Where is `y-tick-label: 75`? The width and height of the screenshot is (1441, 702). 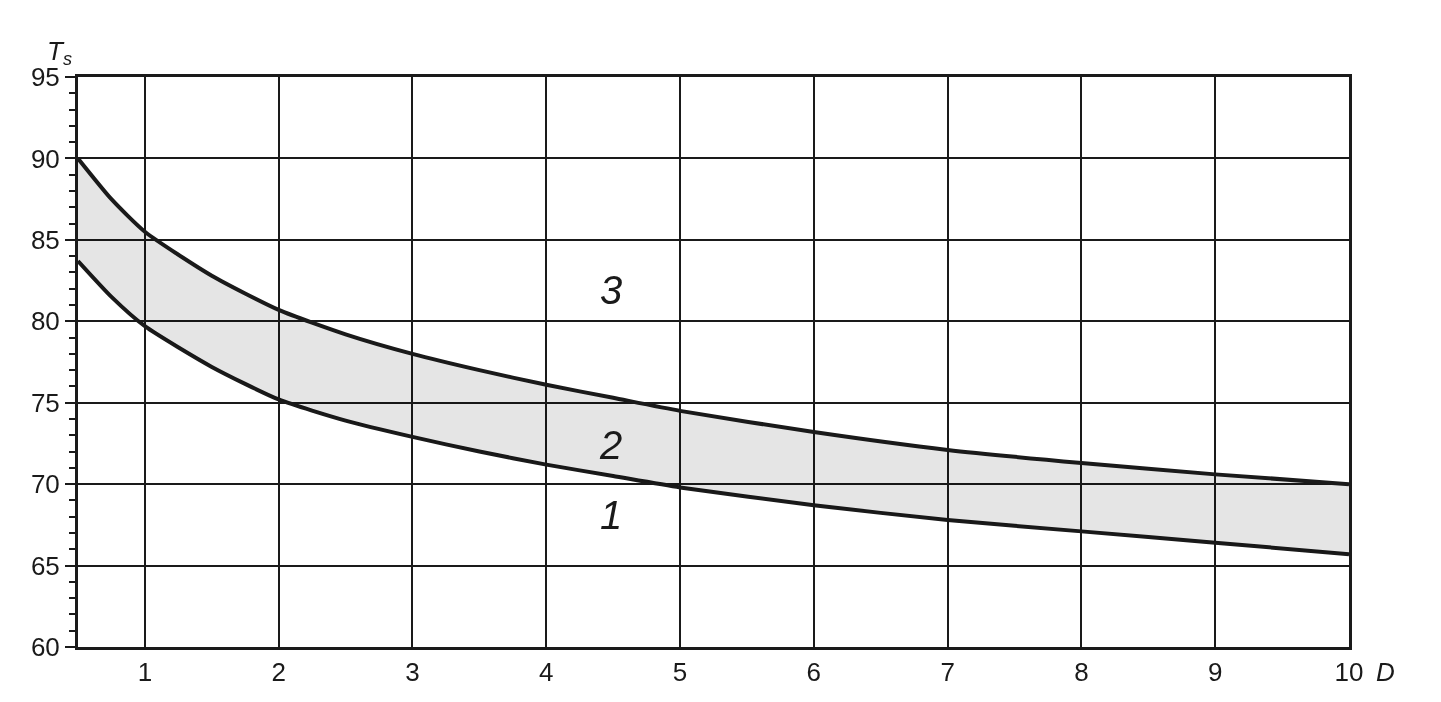
y-tick-label: 75 is located at coordinates (45, 402).